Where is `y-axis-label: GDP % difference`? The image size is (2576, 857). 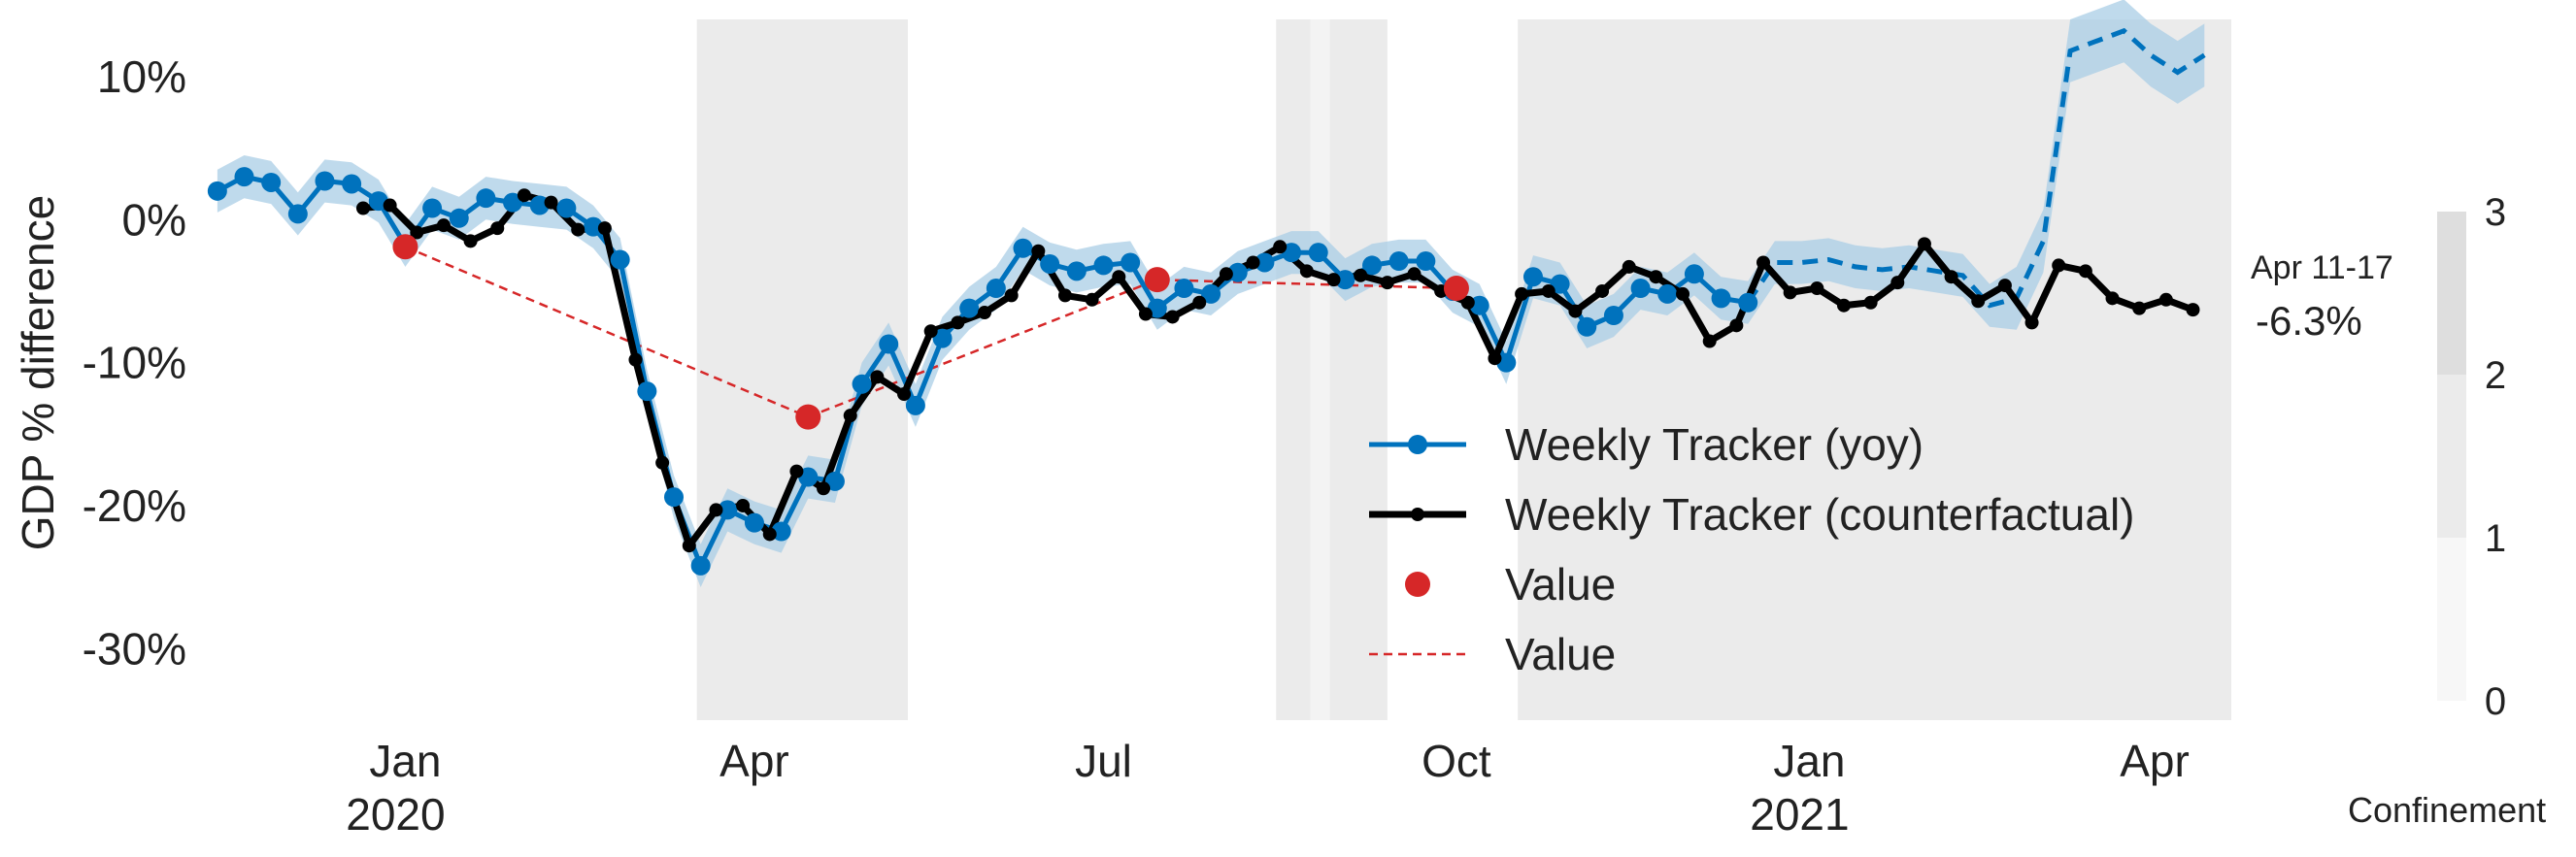
y-axis-label: GDP % difference is located at coordinates (38, 373).